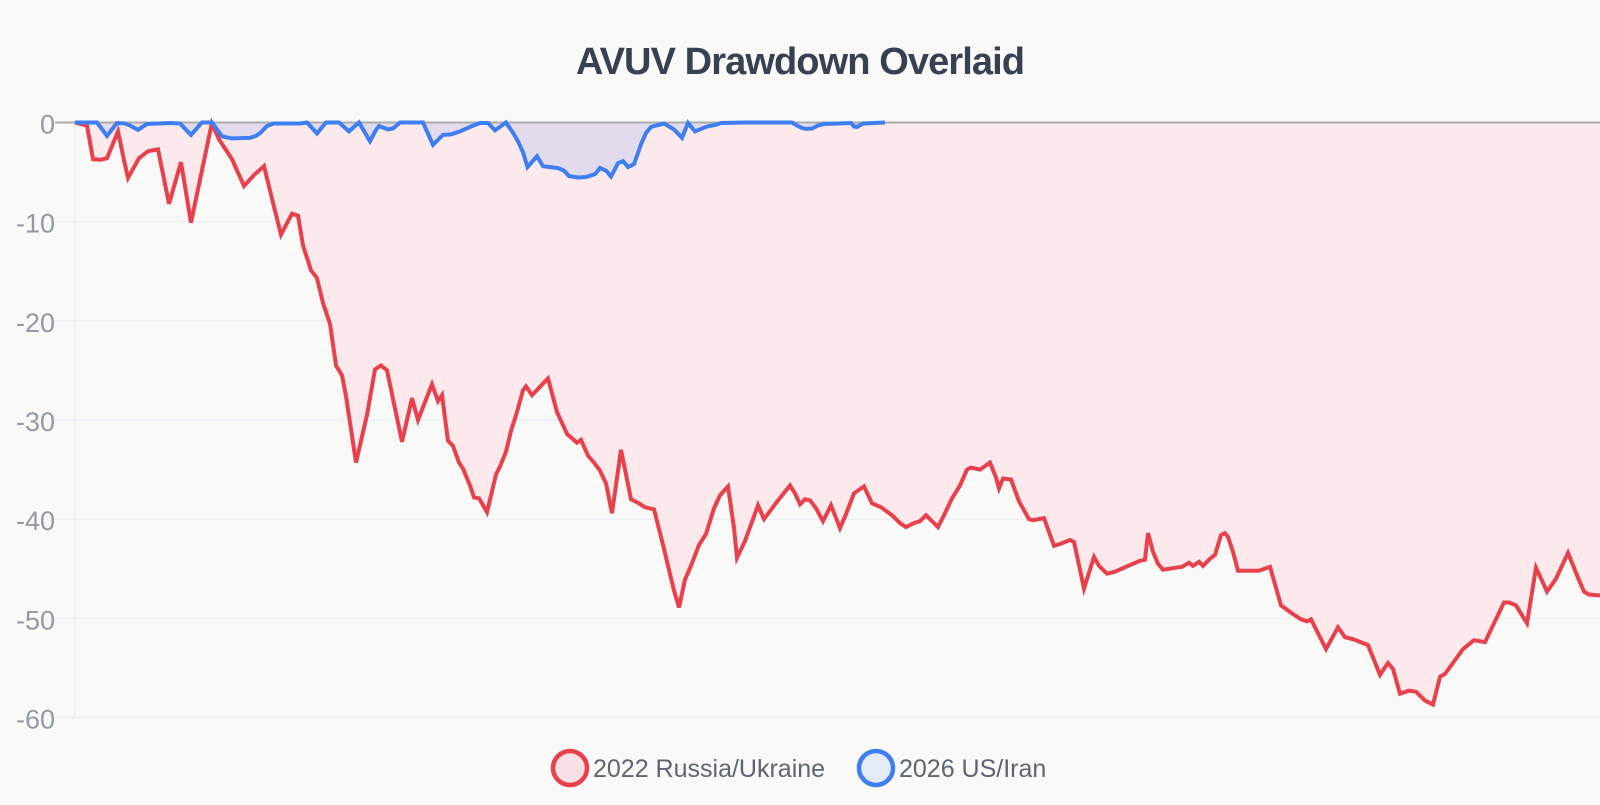 This screenshot has height=805, width=1600. I want to click on svg-text: 2022 Russia/Ukraine, so click(709, 769).